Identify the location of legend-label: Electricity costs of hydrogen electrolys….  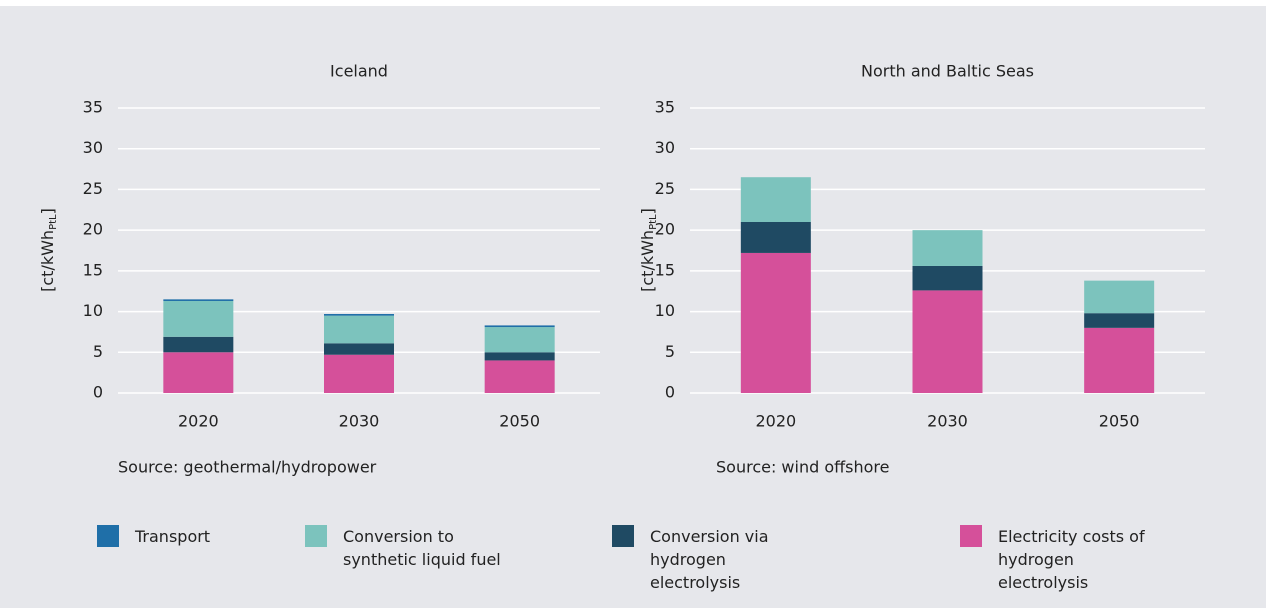
(1071, 559).